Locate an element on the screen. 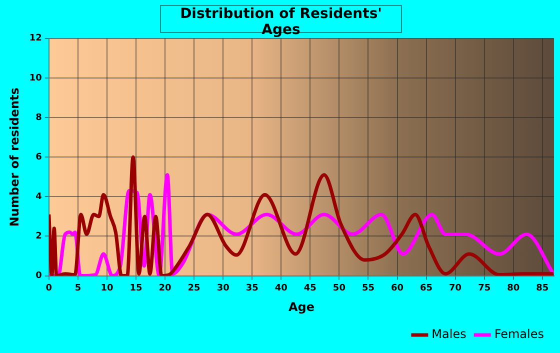 The image size is (560, 353). y-tick-label: 4 is located at coordinates (39, 197).